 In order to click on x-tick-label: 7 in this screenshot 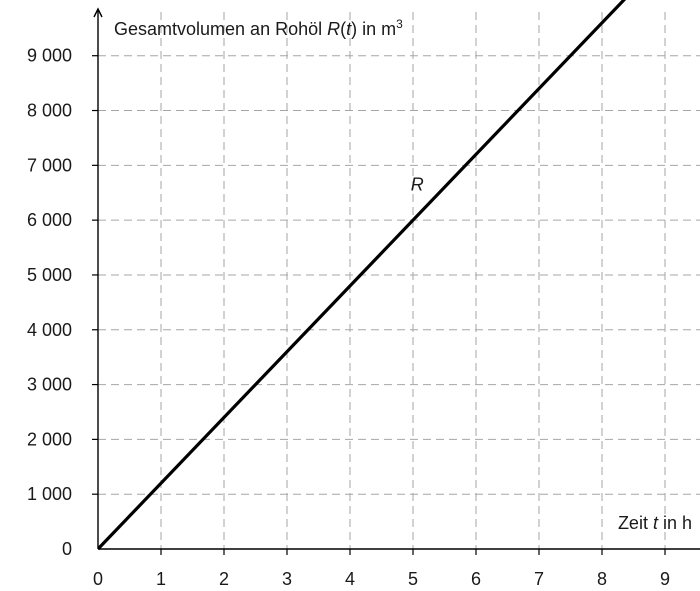, I will do `click(539, 579)`.